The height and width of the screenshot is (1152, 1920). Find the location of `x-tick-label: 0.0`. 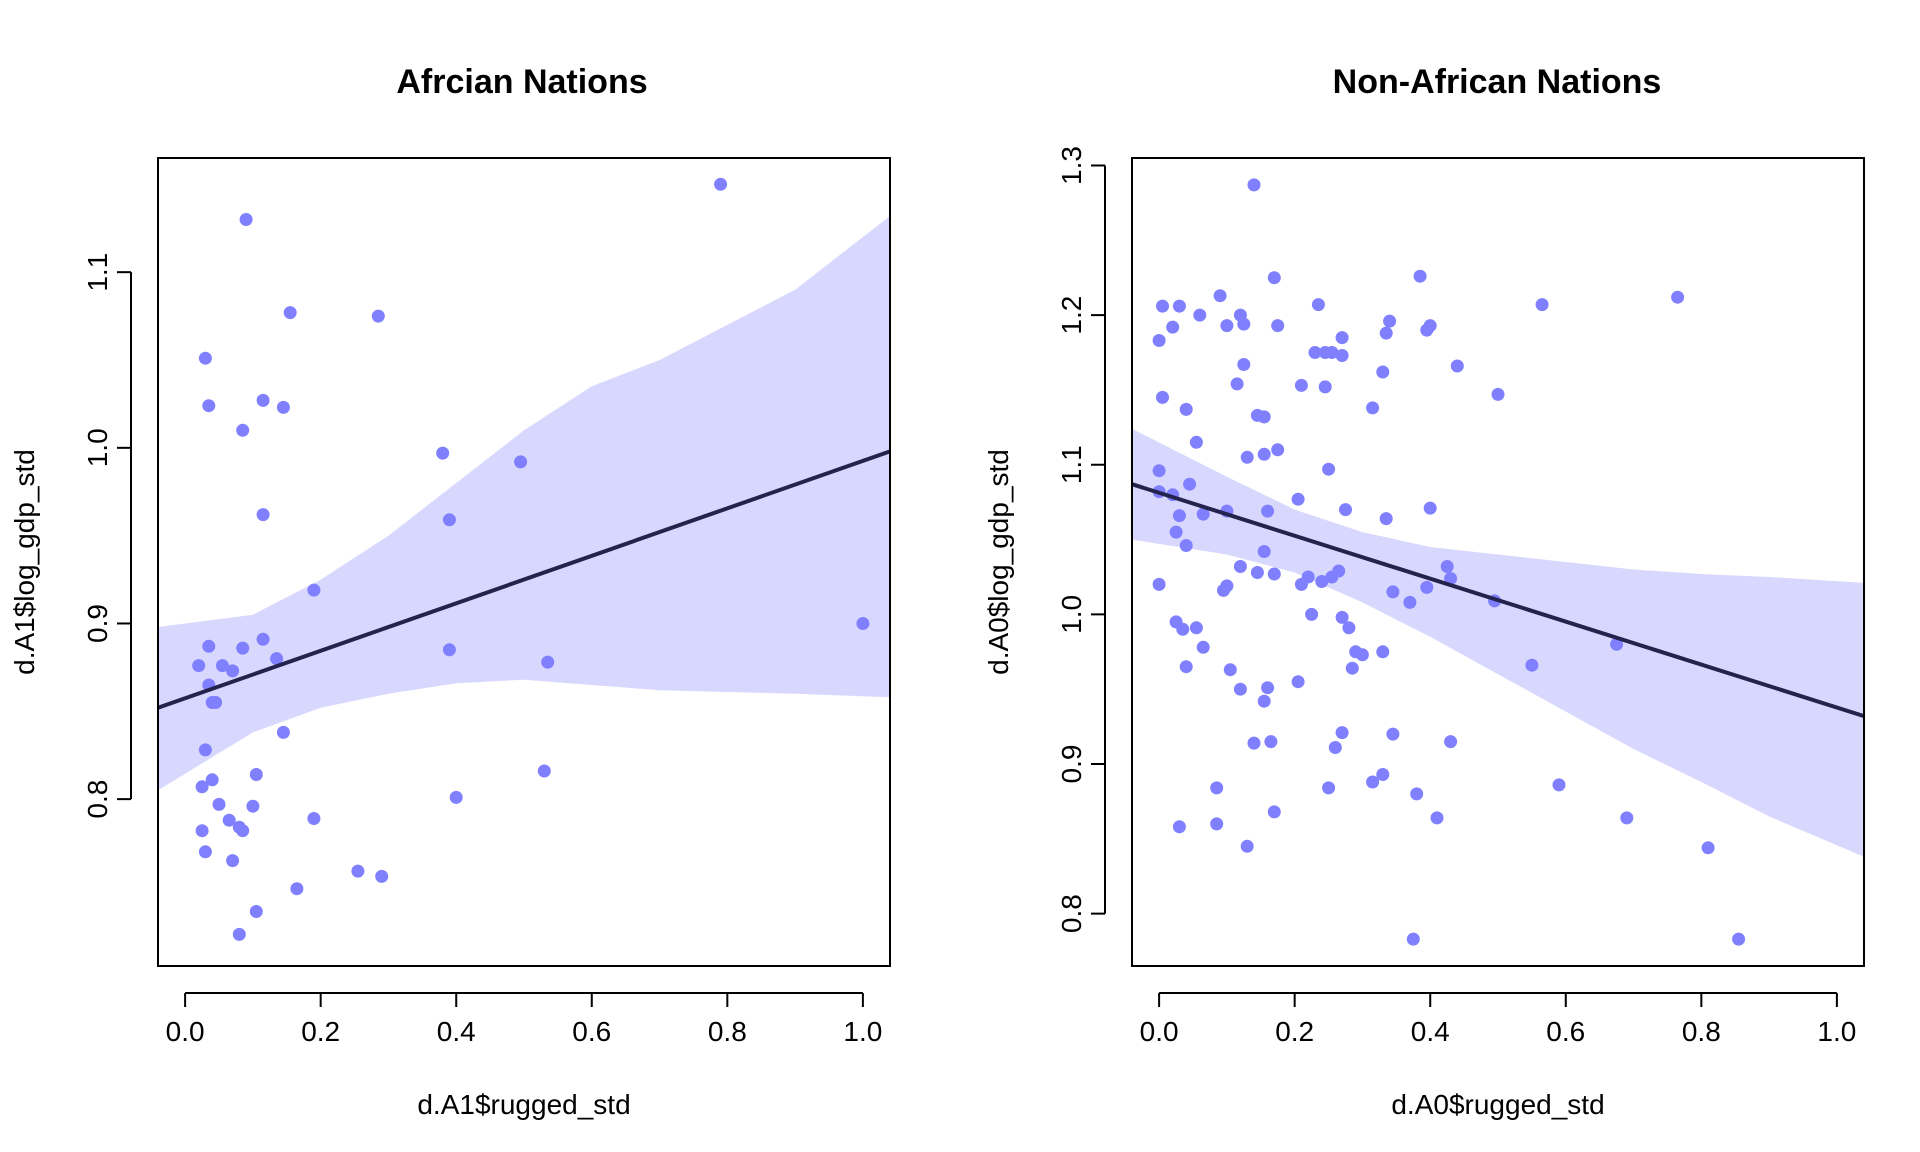

x-tick-label: 0.0 is located at coordinates (185, 1031).